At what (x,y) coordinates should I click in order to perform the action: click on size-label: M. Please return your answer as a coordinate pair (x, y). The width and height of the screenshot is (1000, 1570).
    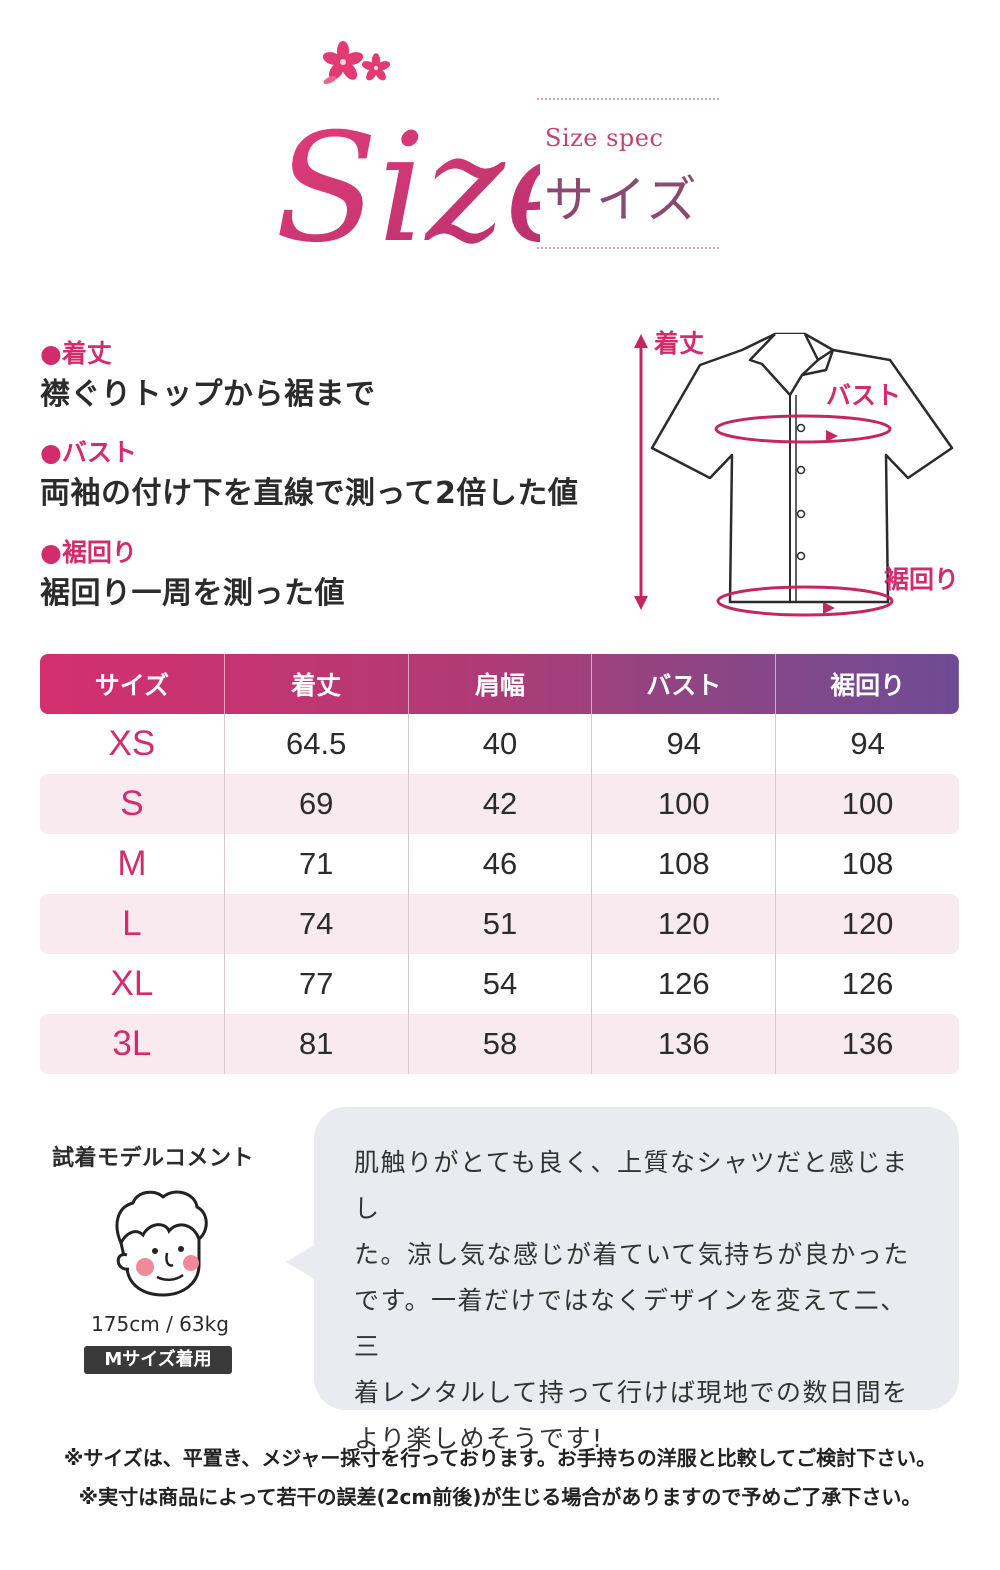
    Looking at the image, I should click on (132, 863).